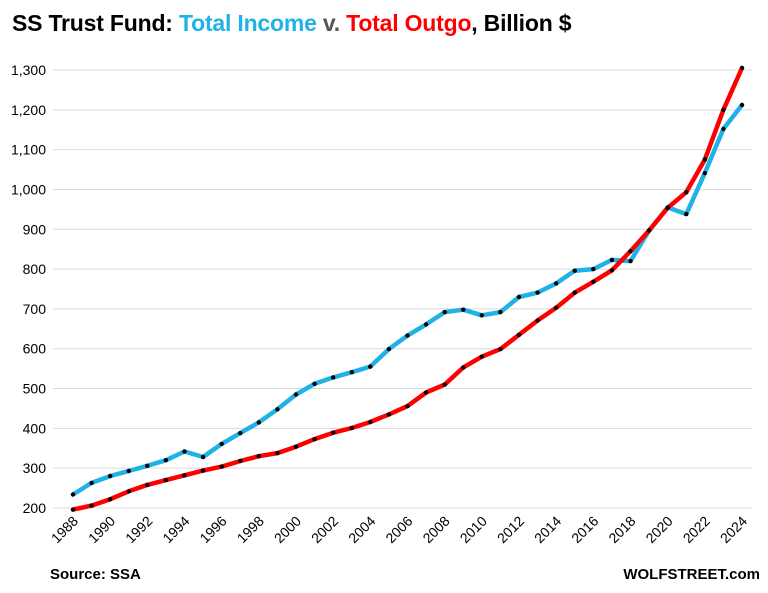 This screenshot has height=593, width=768. Describe the element at coordinates (481, 315) in the screenshot. I see `data-point-income-2010` at that location.